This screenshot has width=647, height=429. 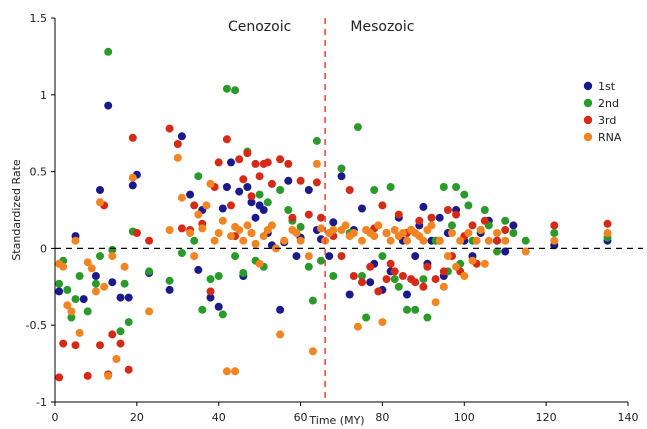 What do you see at coordinates (36, 325) in the screenshot?
I see `y-tick-label: -0.5` at bounding box center [36, 325].